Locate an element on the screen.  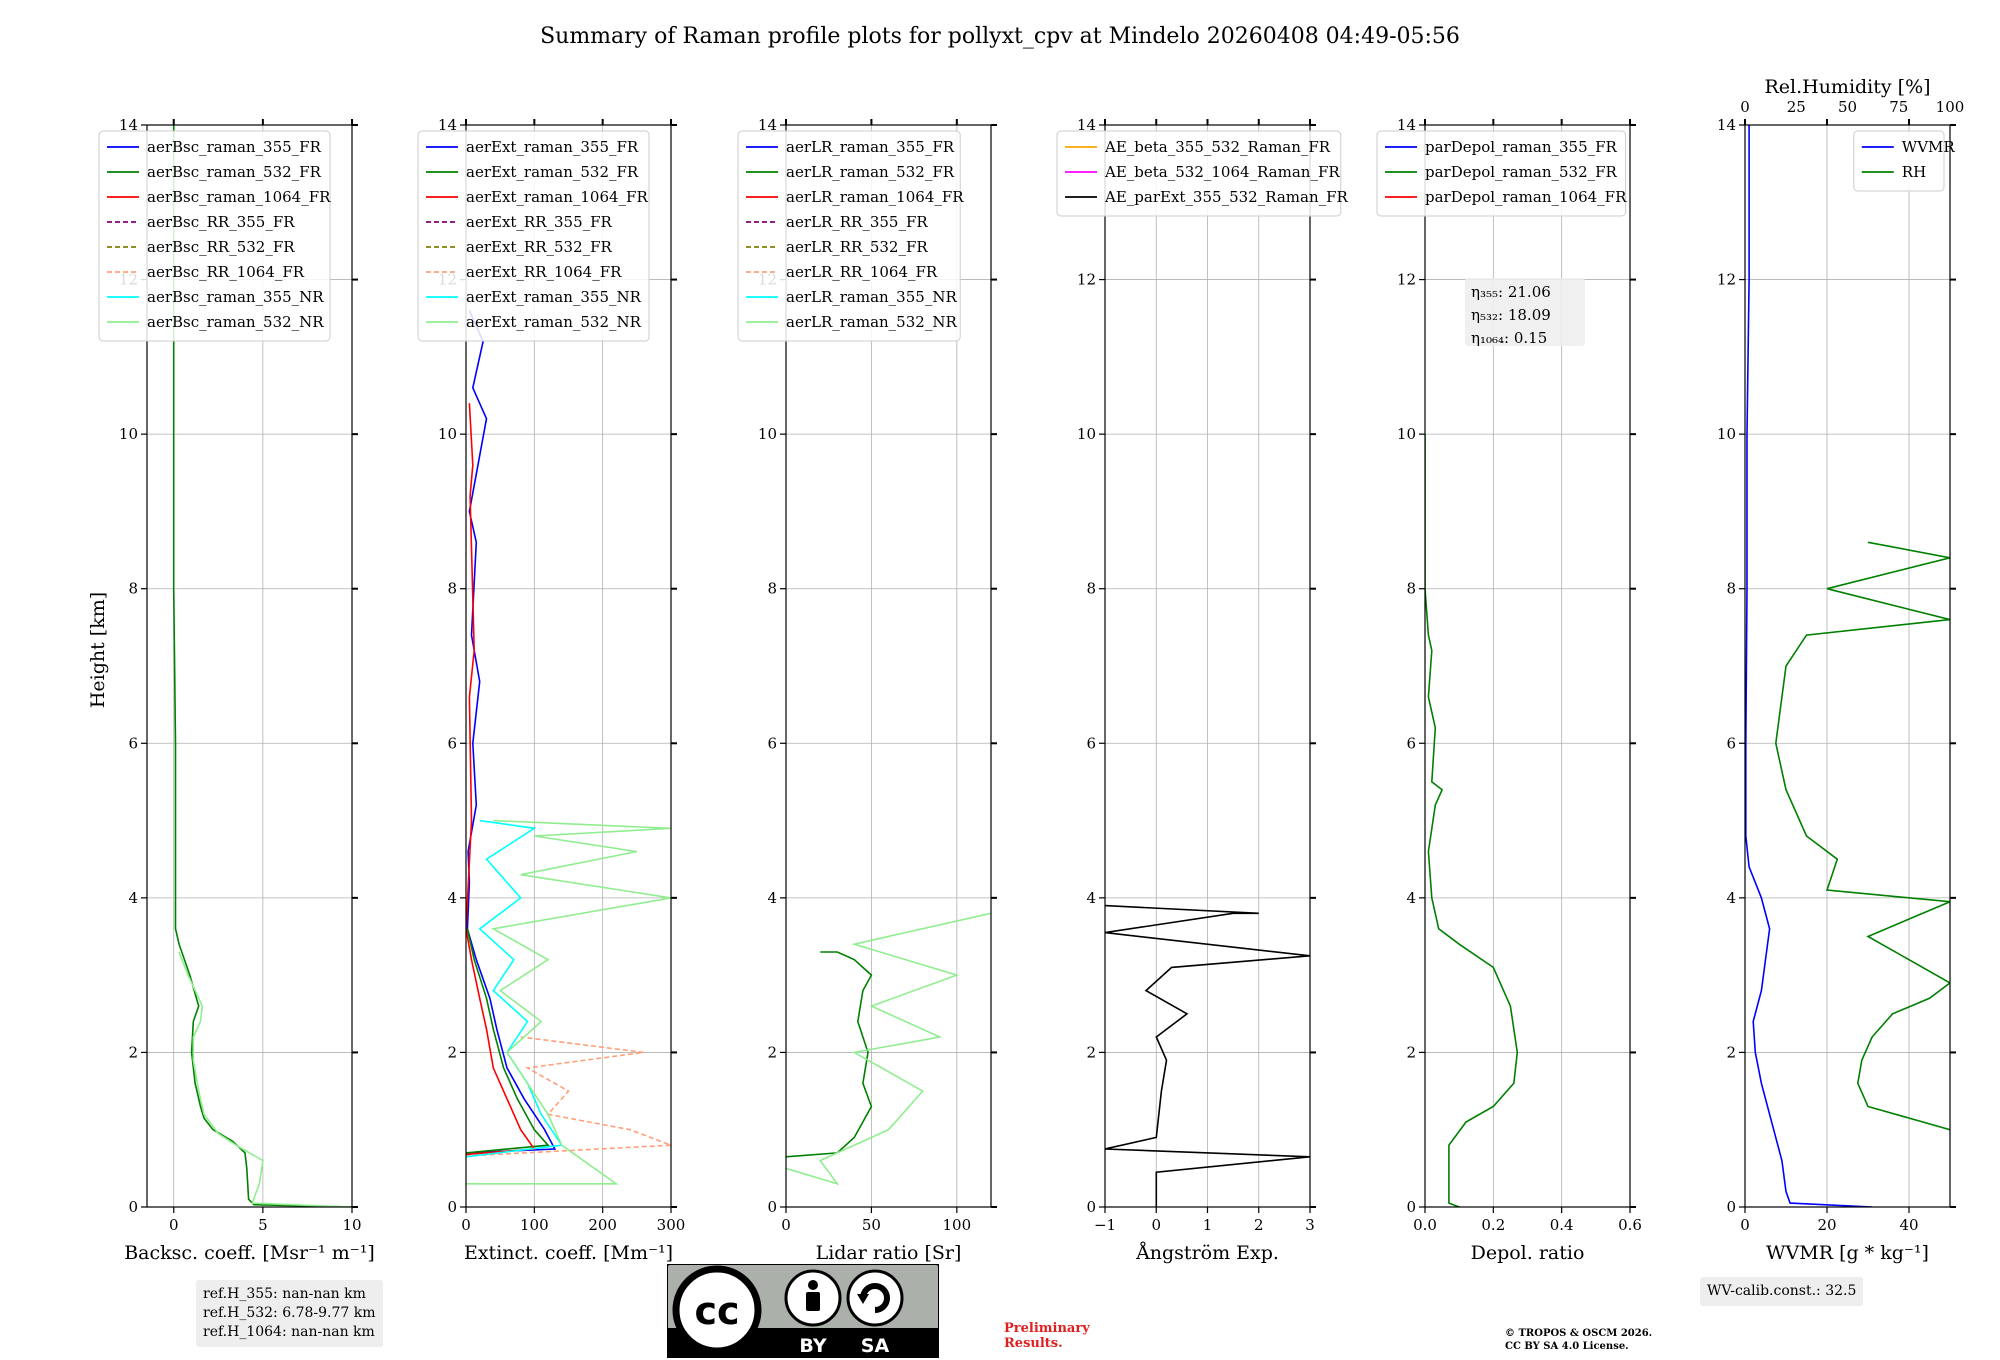
cc-text: cc is located at coordinates (716, 1311).